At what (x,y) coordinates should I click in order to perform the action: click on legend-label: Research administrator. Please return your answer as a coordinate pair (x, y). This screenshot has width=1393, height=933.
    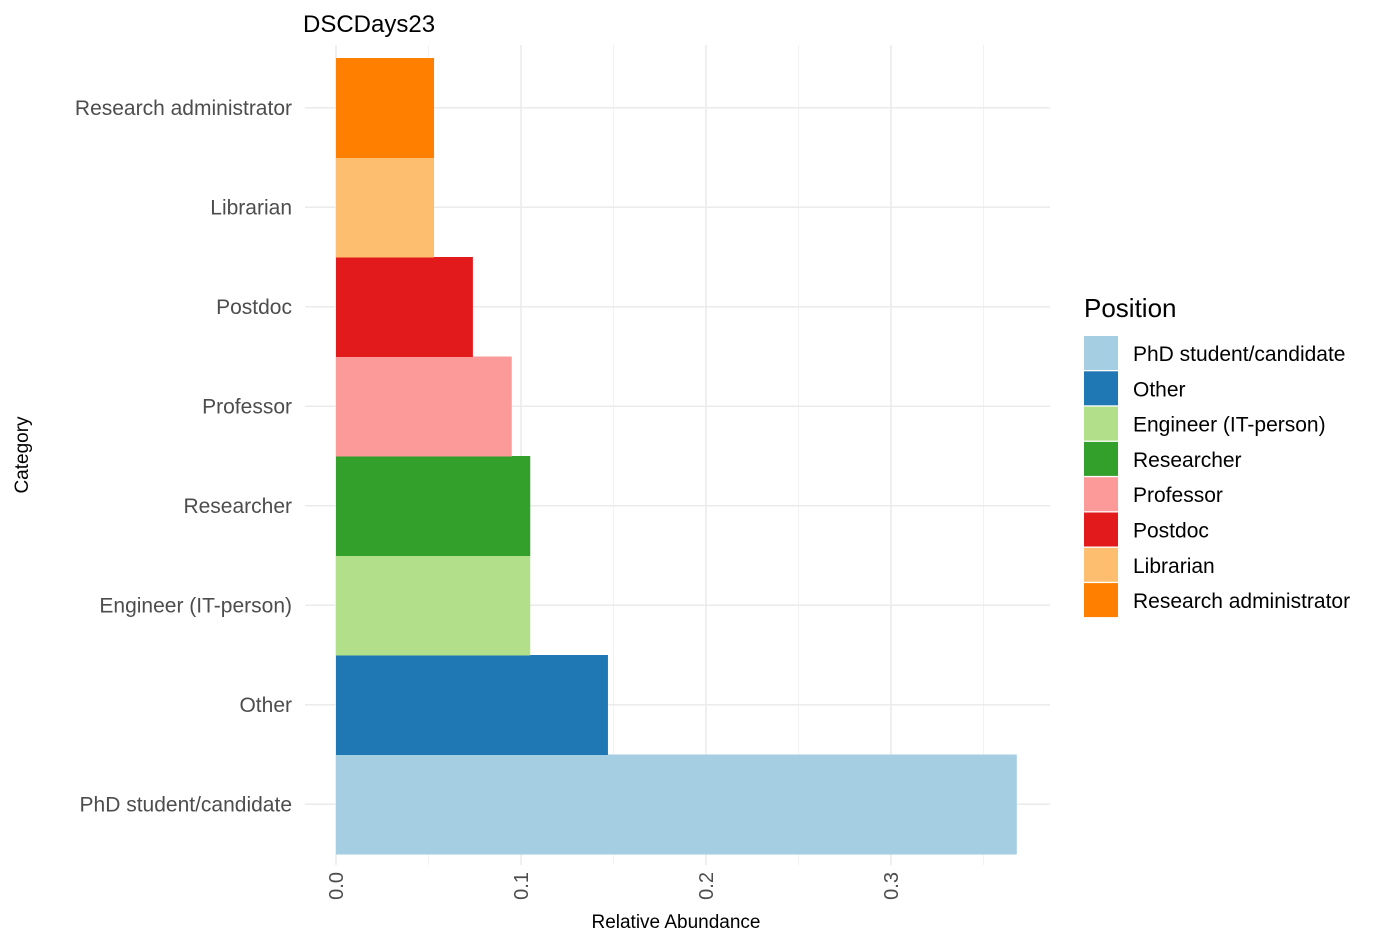
    Looking at the image, I should click on (1241, 601).